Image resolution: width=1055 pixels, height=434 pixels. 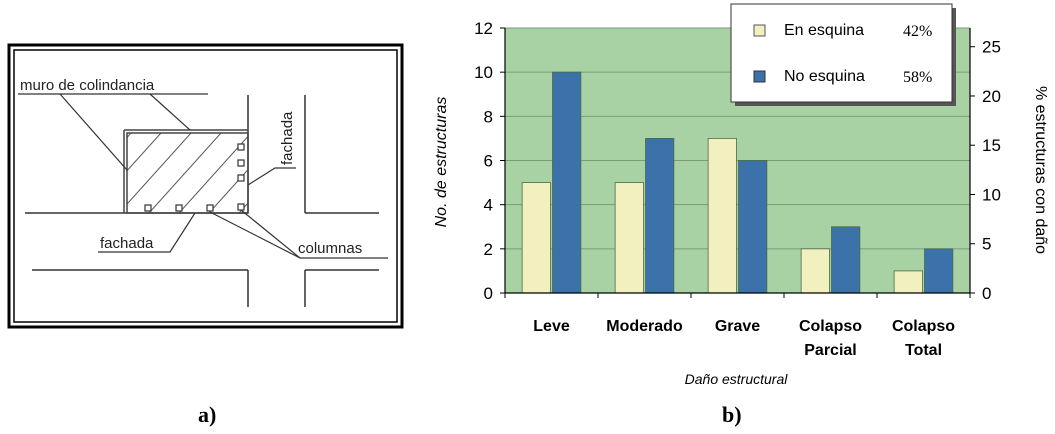 I want to click on x-tick-label: Grave, so click(x=737, y=326).